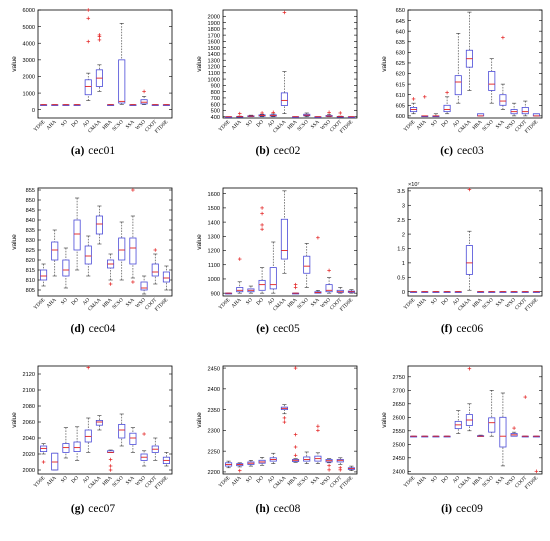 The width and height of the screenshot is (550, 541). I want to click on category-label: DO, so click(75, 302).